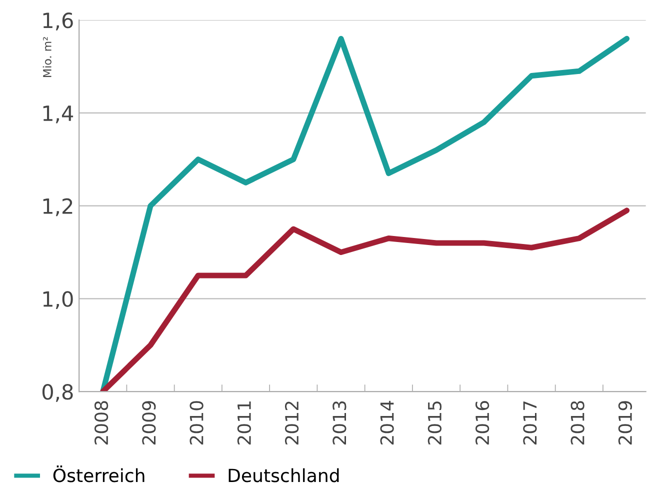 The image size is (659, 502). I want to click on x-tick-label: 2010, so click(197, 423).